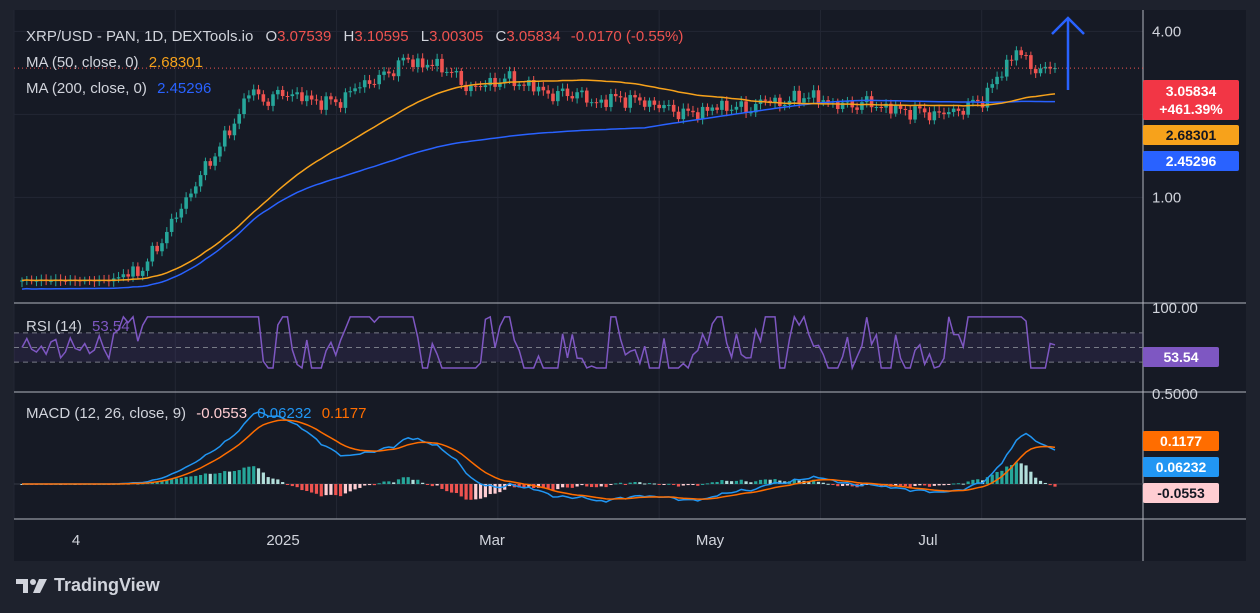 Image resolution: width=1260 pixels, height=613 pixels. What do you see at coordinates (1068, 25) in the screenshot?
I see `arrow-head` at bounding box center [1068, 25].